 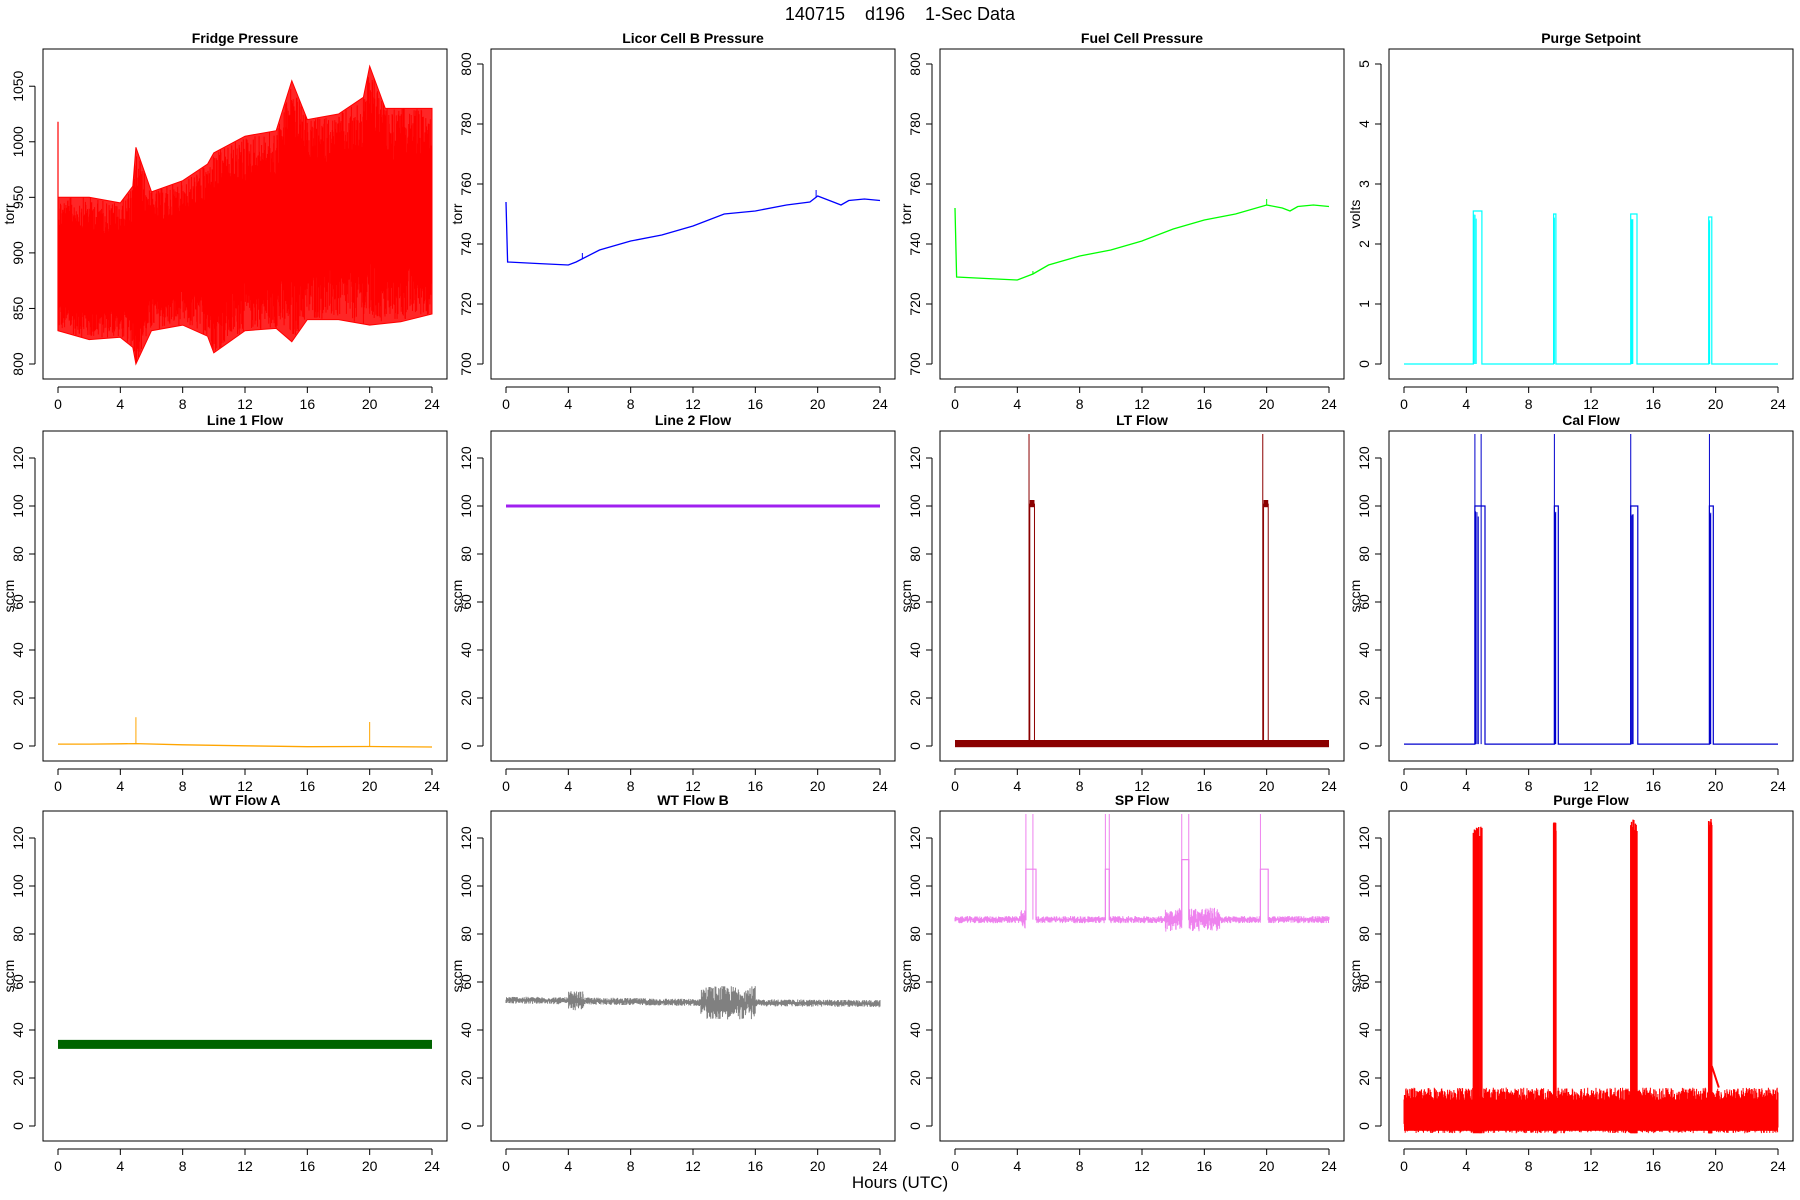 What do you see at coordinates (1364, 244) in the screenshot?
I see `y-tick-label: 2` at bounding box center [1364, 244].